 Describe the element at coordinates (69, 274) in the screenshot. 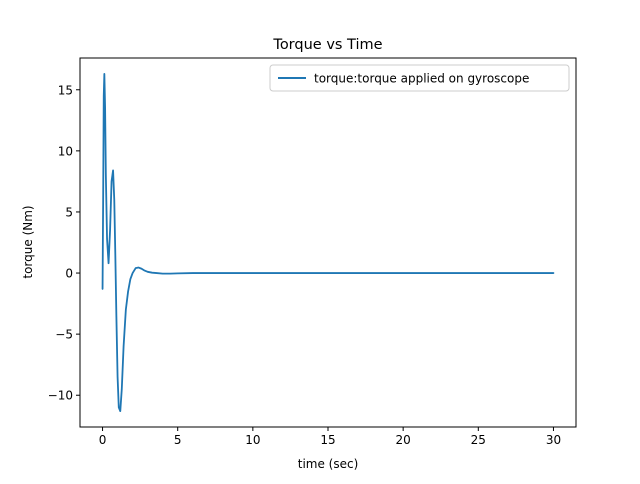

I see `y-tick-label: 0` at that location.